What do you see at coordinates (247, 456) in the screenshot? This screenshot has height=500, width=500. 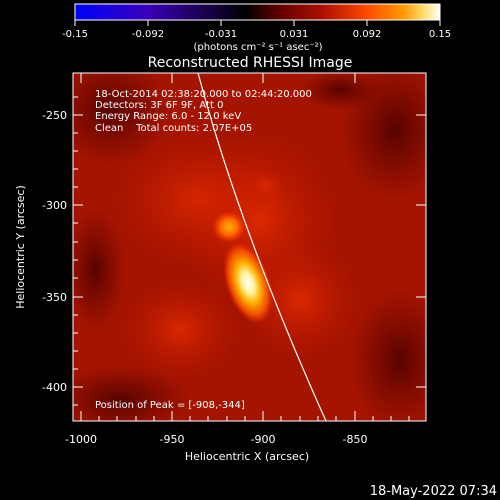 I see `x-axis-label: Heliocentric X (arcsec)` at bounding box center [247, 456].